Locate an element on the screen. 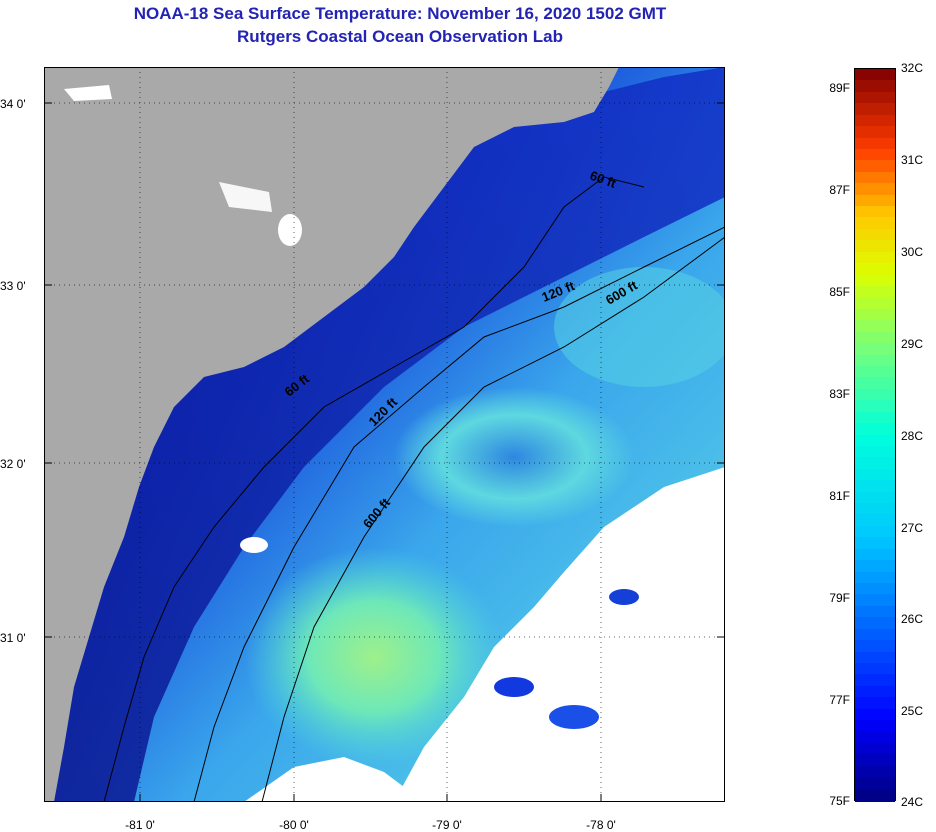 The height and width of the screenshot is (832, 936). cloud-cover is located at coordinates (559, 634).